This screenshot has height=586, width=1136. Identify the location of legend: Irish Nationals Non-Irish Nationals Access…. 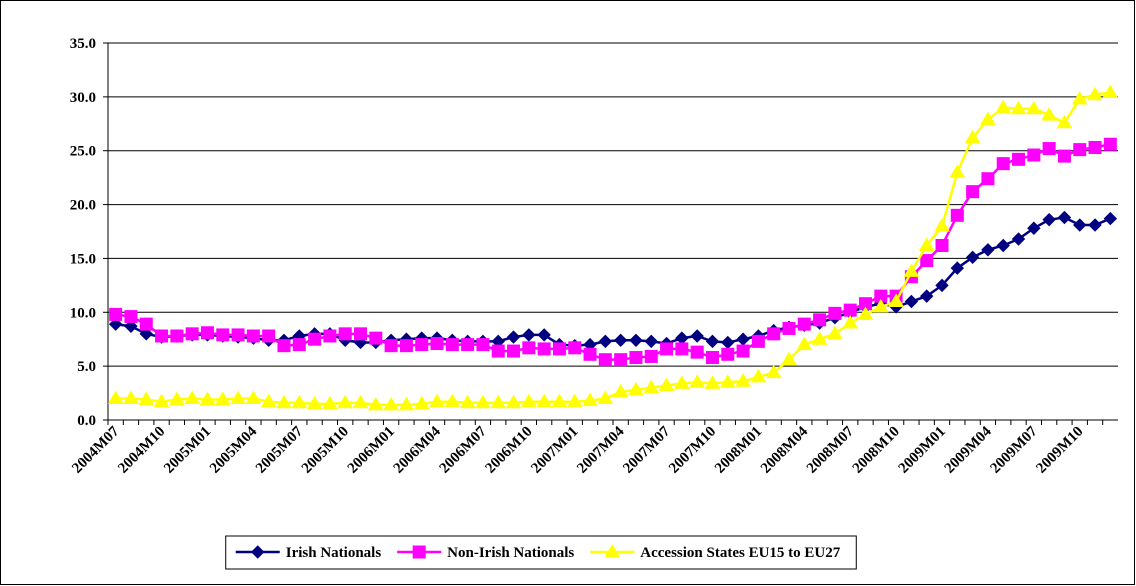
(541, 552).